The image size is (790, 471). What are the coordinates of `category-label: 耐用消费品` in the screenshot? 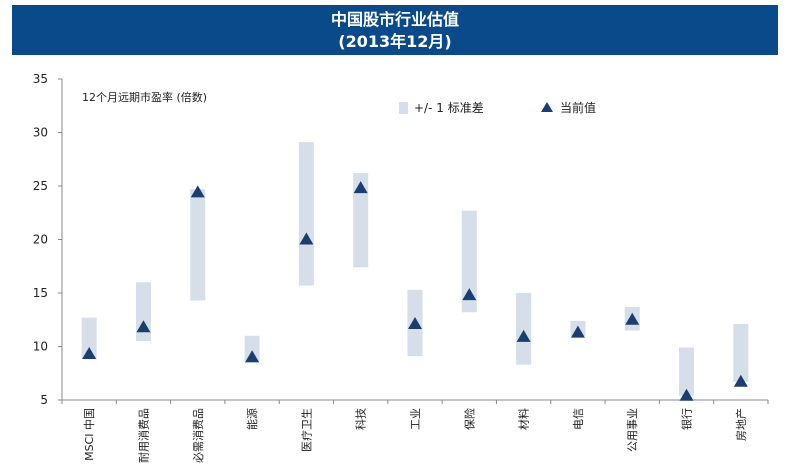 It's located at (143, 435).